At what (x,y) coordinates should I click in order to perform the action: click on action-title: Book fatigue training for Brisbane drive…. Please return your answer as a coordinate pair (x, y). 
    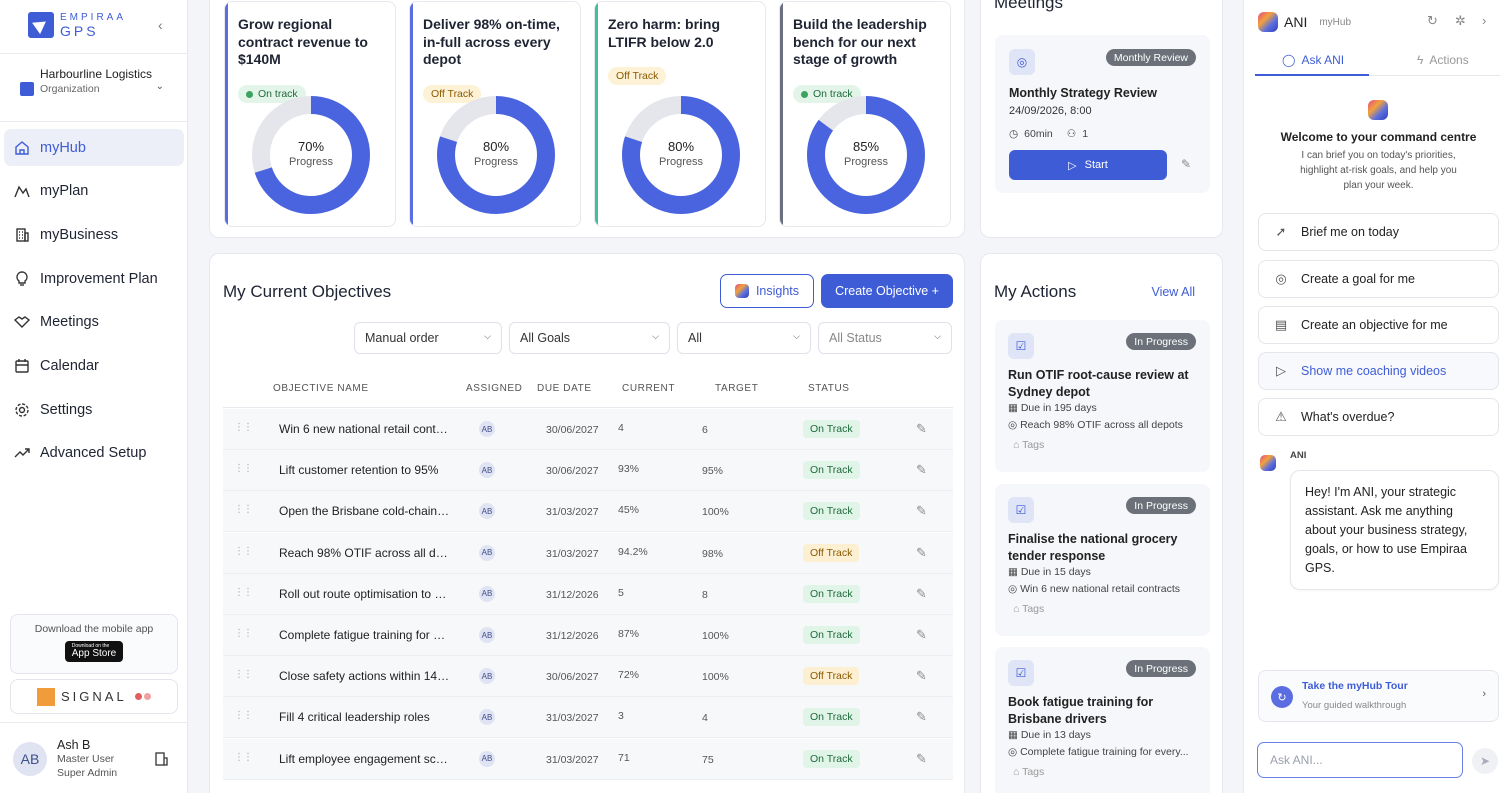
    Looking at the image, I should click on (1081, 710).